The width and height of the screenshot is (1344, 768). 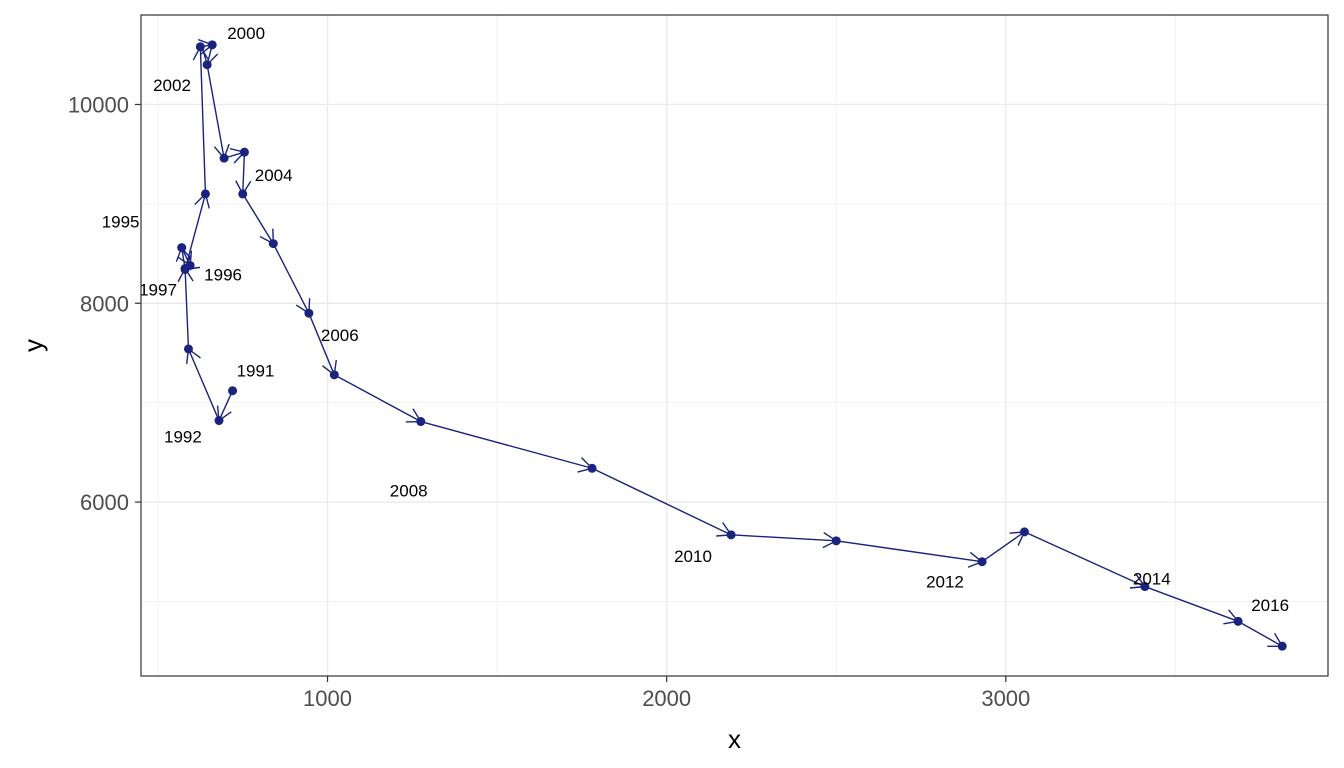 What do you see at coordinates (327, 698) in the screenshot?
I see `x-tick-label: 1000` at bounding box center [327, 698].